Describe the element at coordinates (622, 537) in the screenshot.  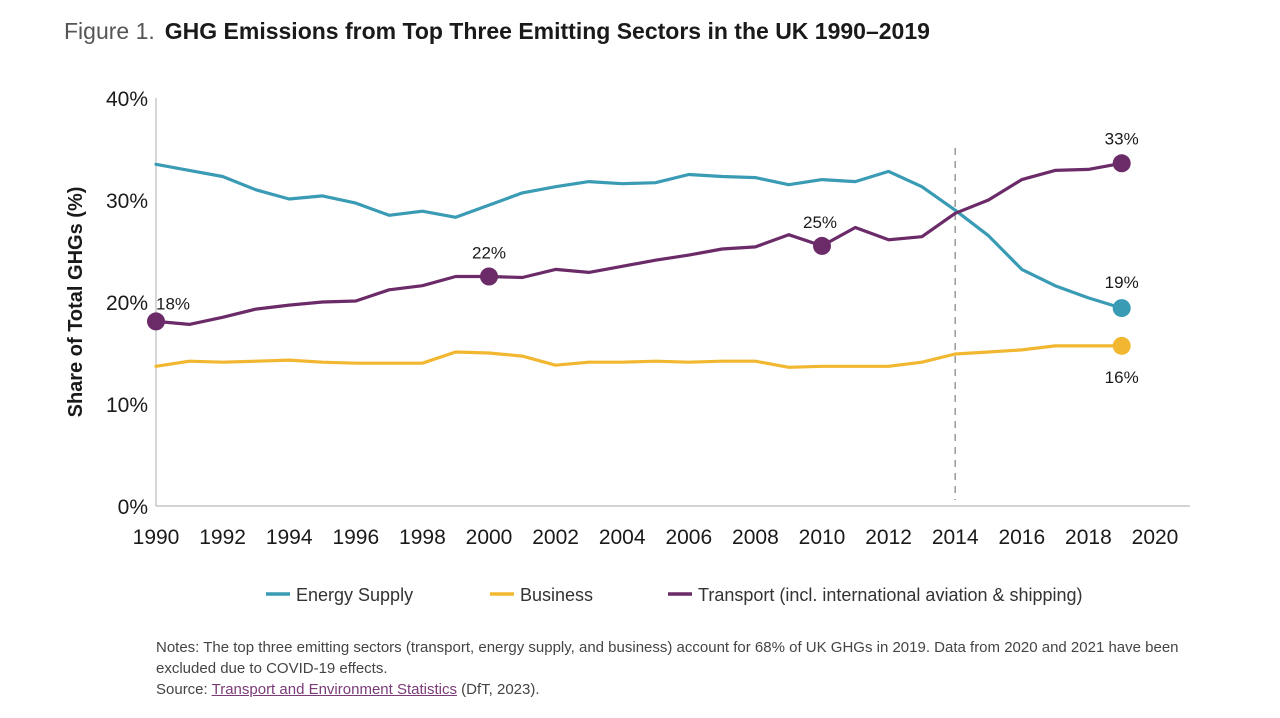
I see `x-tick-label: 2004` at that location.